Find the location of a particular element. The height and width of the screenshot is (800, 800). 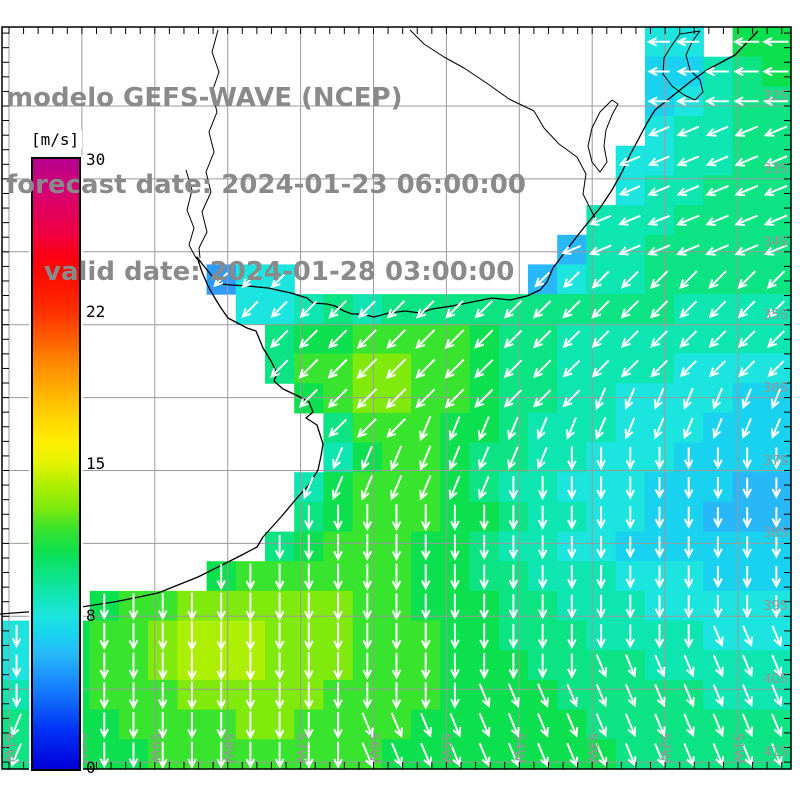

forecast-date: forecast date: 2024-01-23 06:00:00 is located at coordinates (266, 185).